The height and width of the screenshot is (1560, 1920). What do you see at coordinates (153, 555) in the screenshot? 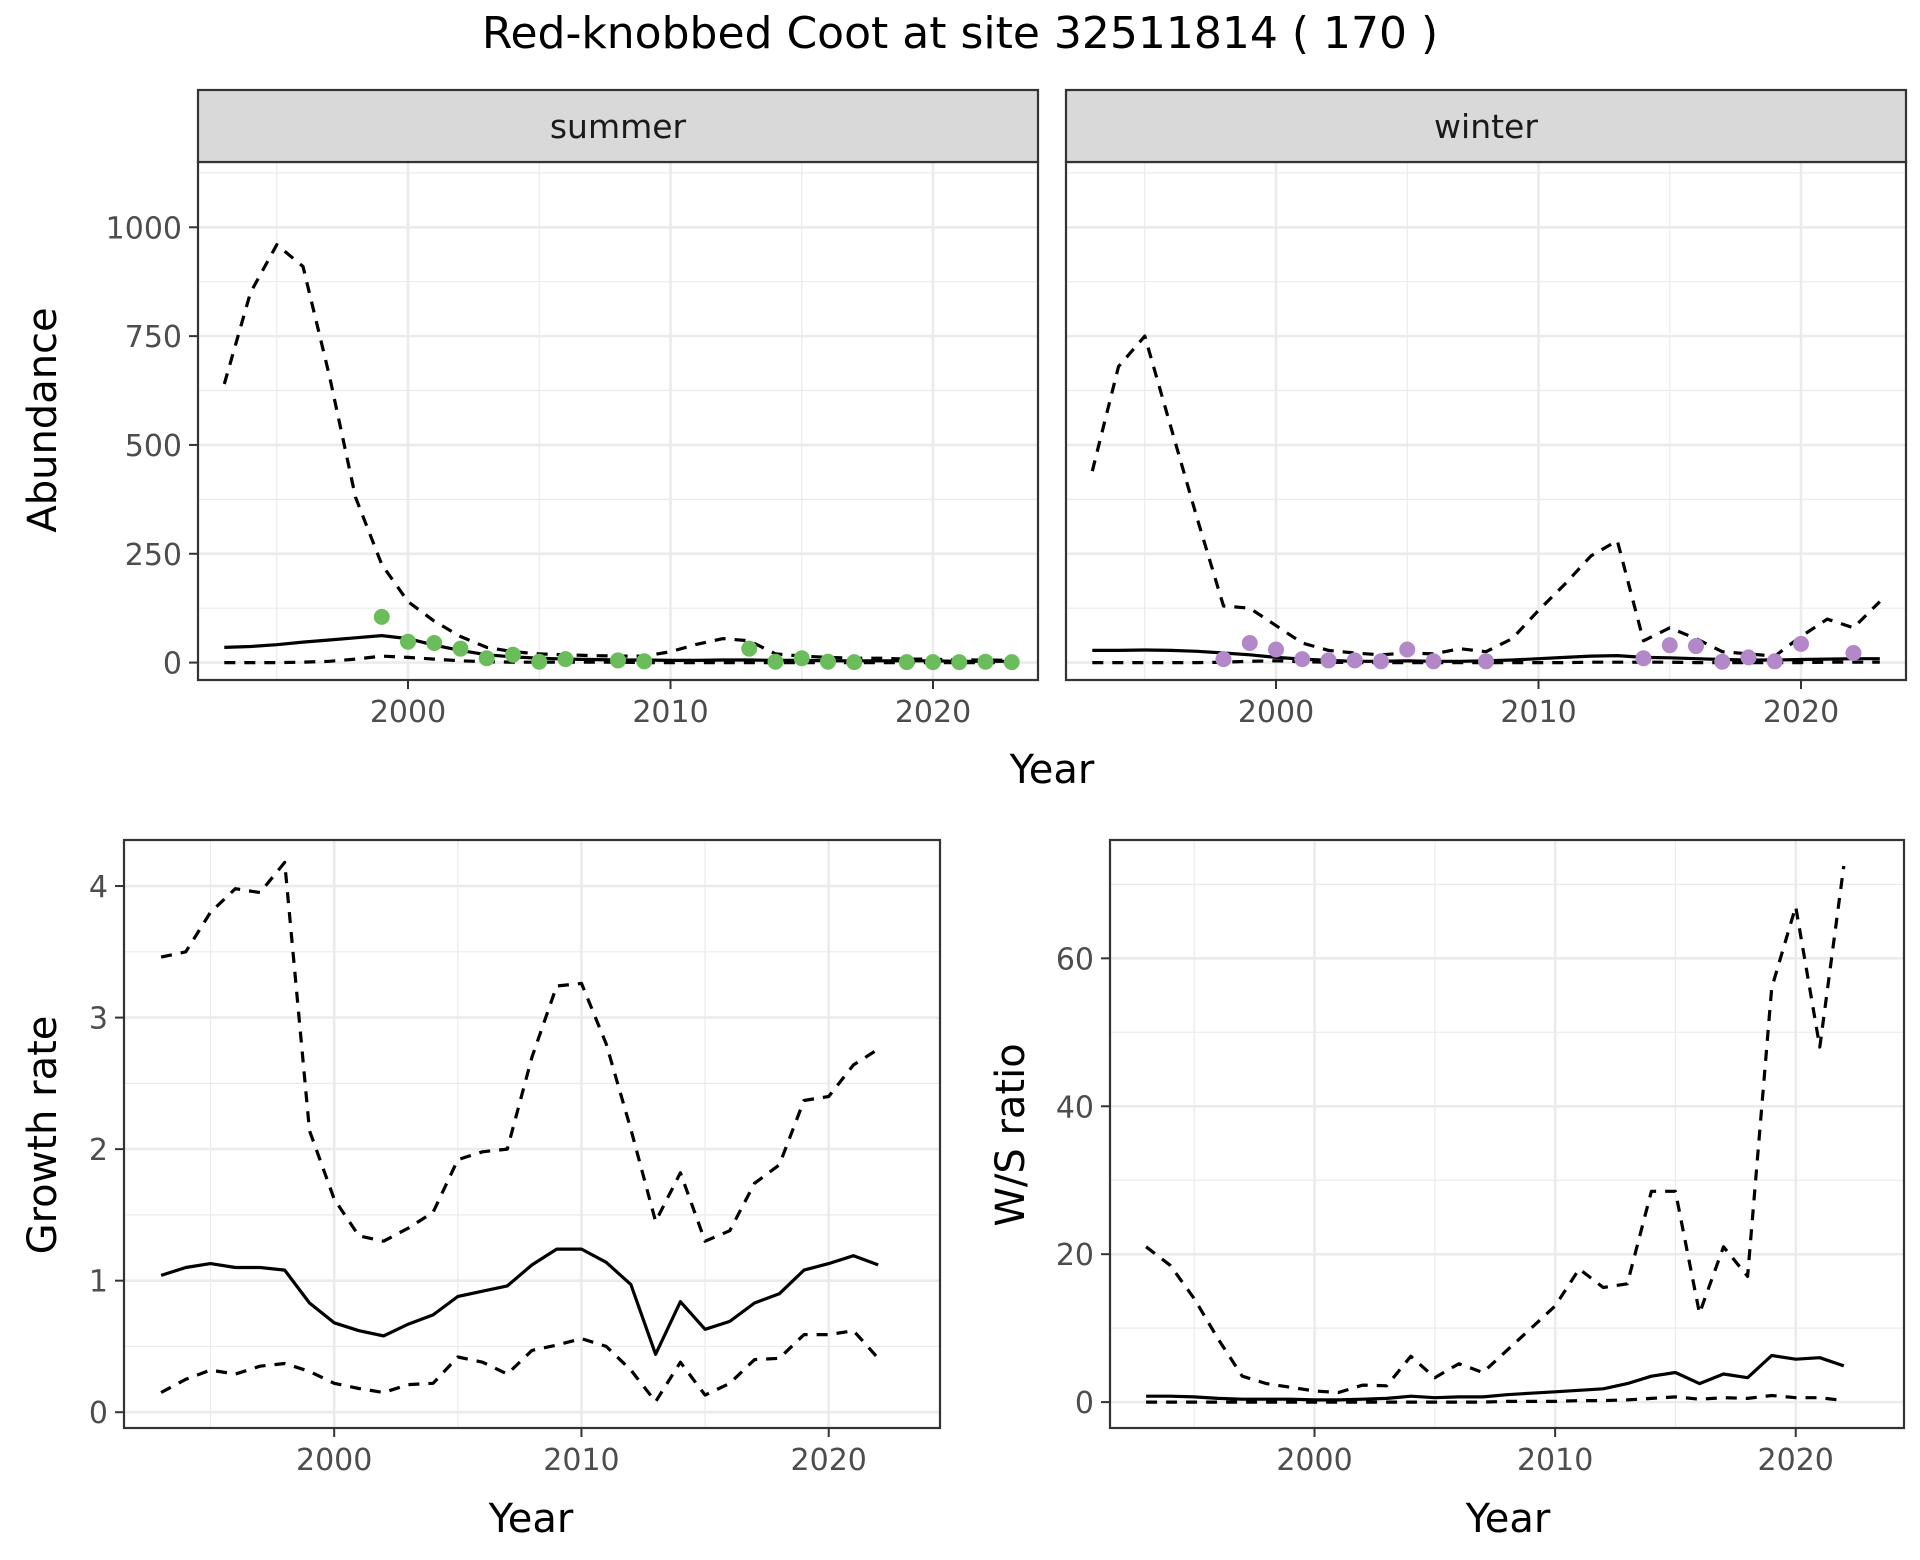
I see `summer-y-tick-label: 250` at bounding box center [153, 555].